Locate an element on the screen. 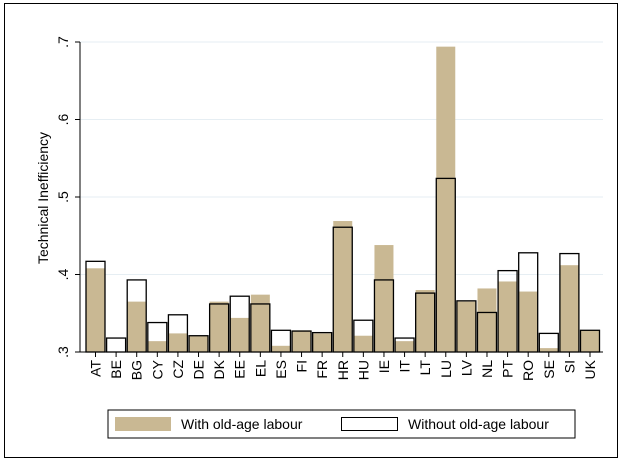 This screenshot has height=466, width=622. bar-with-CY is located at coordinates (157, 346).